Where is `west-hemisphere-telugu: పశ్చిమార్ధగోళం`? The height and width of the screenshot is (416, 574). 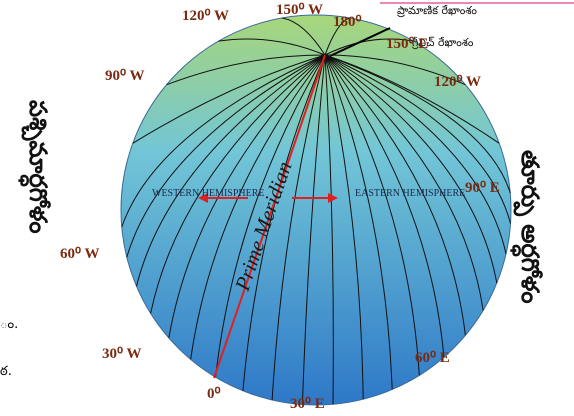 west-hemisphere-telugu: పశ్చిమార్ధగోళం is located at coordinates (35, 167).